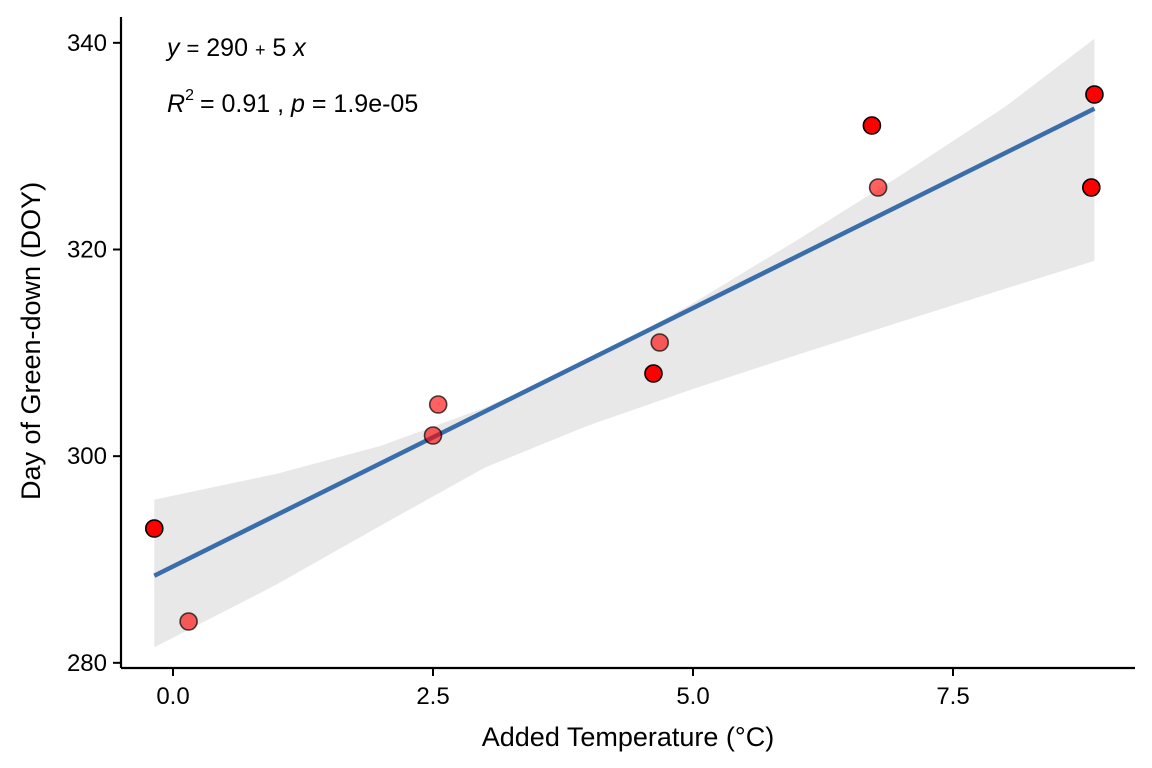 The image size is (1152, 768). Describe the element at coordinates (189, 95) in the screenshot. I see `r-squared-exponent: 2` at that location.